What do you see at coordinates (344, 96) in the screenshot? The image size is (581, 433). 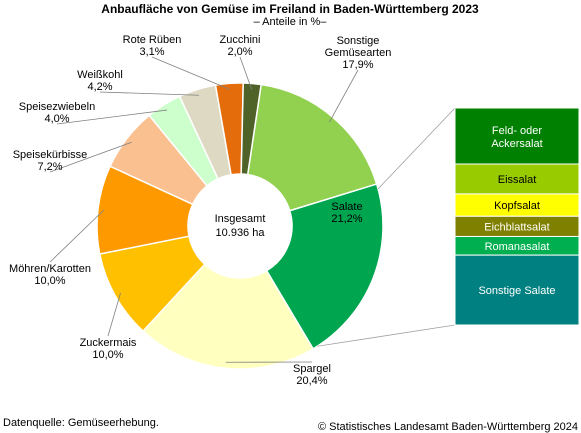 I see `leader-sonstige-gemuesearten` at bounding box center [344, 96].